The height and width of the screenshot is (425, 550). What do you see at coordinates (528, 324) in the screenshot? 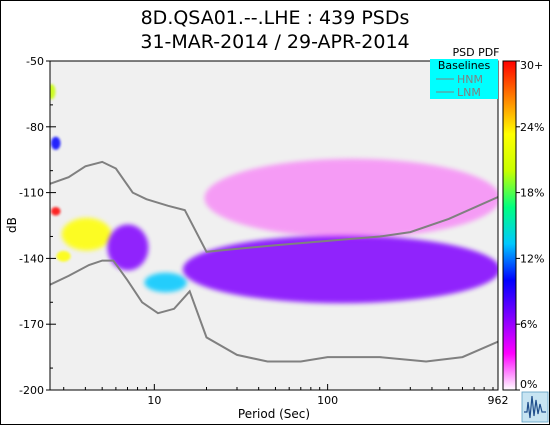
I see `colorbar-tick-label: 6%` at bounding box center [528, 324].